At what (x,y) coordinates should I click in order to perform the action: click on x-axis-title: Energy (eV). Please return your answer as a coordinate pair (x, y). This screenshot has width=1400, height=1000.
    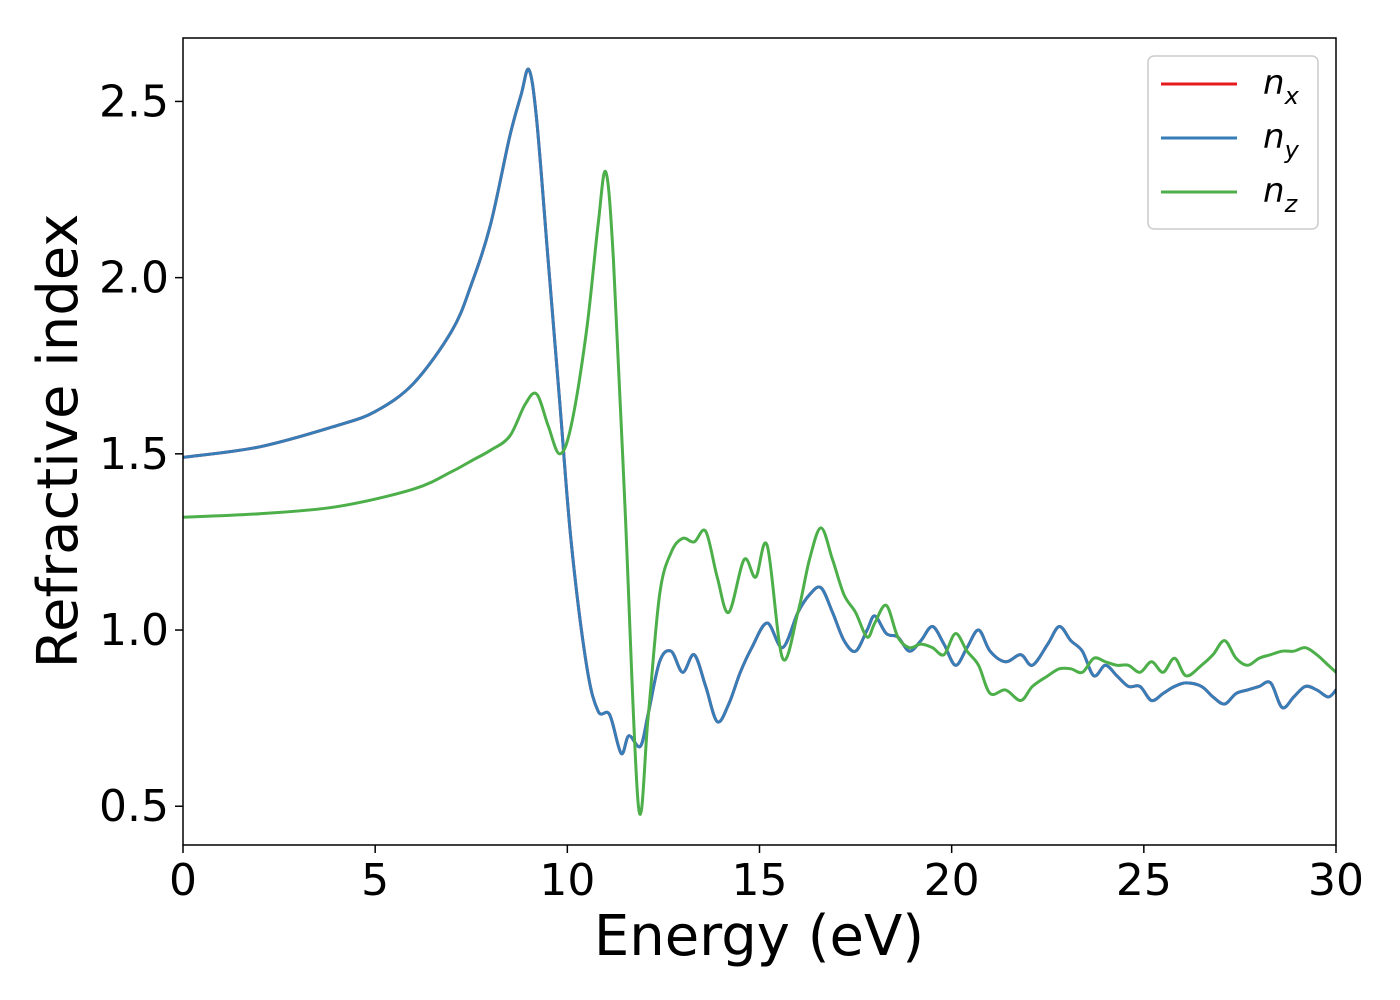
    Looking at the image, I should click on (759, 936).